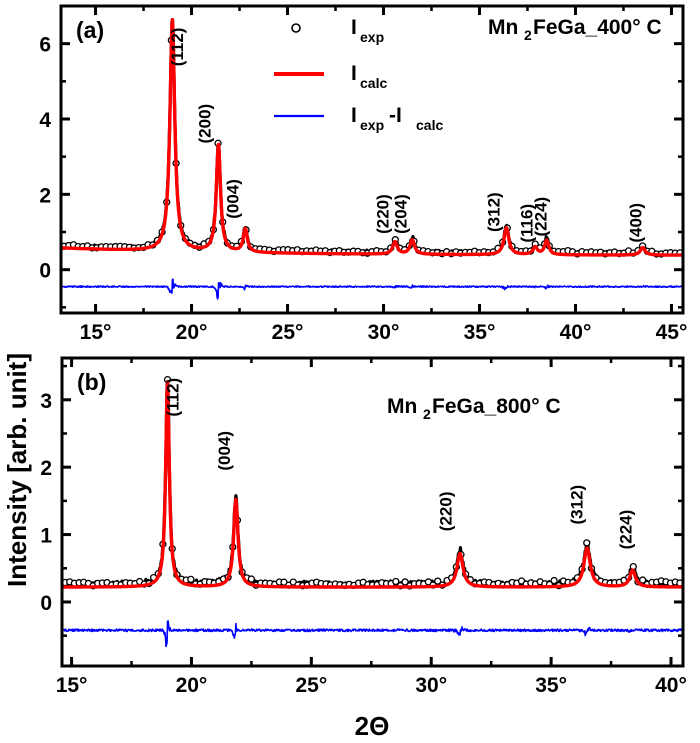 This screenshot has width=700, height=743. I want to click on legend-label-icalc-sub: calc, so click(373, 83).